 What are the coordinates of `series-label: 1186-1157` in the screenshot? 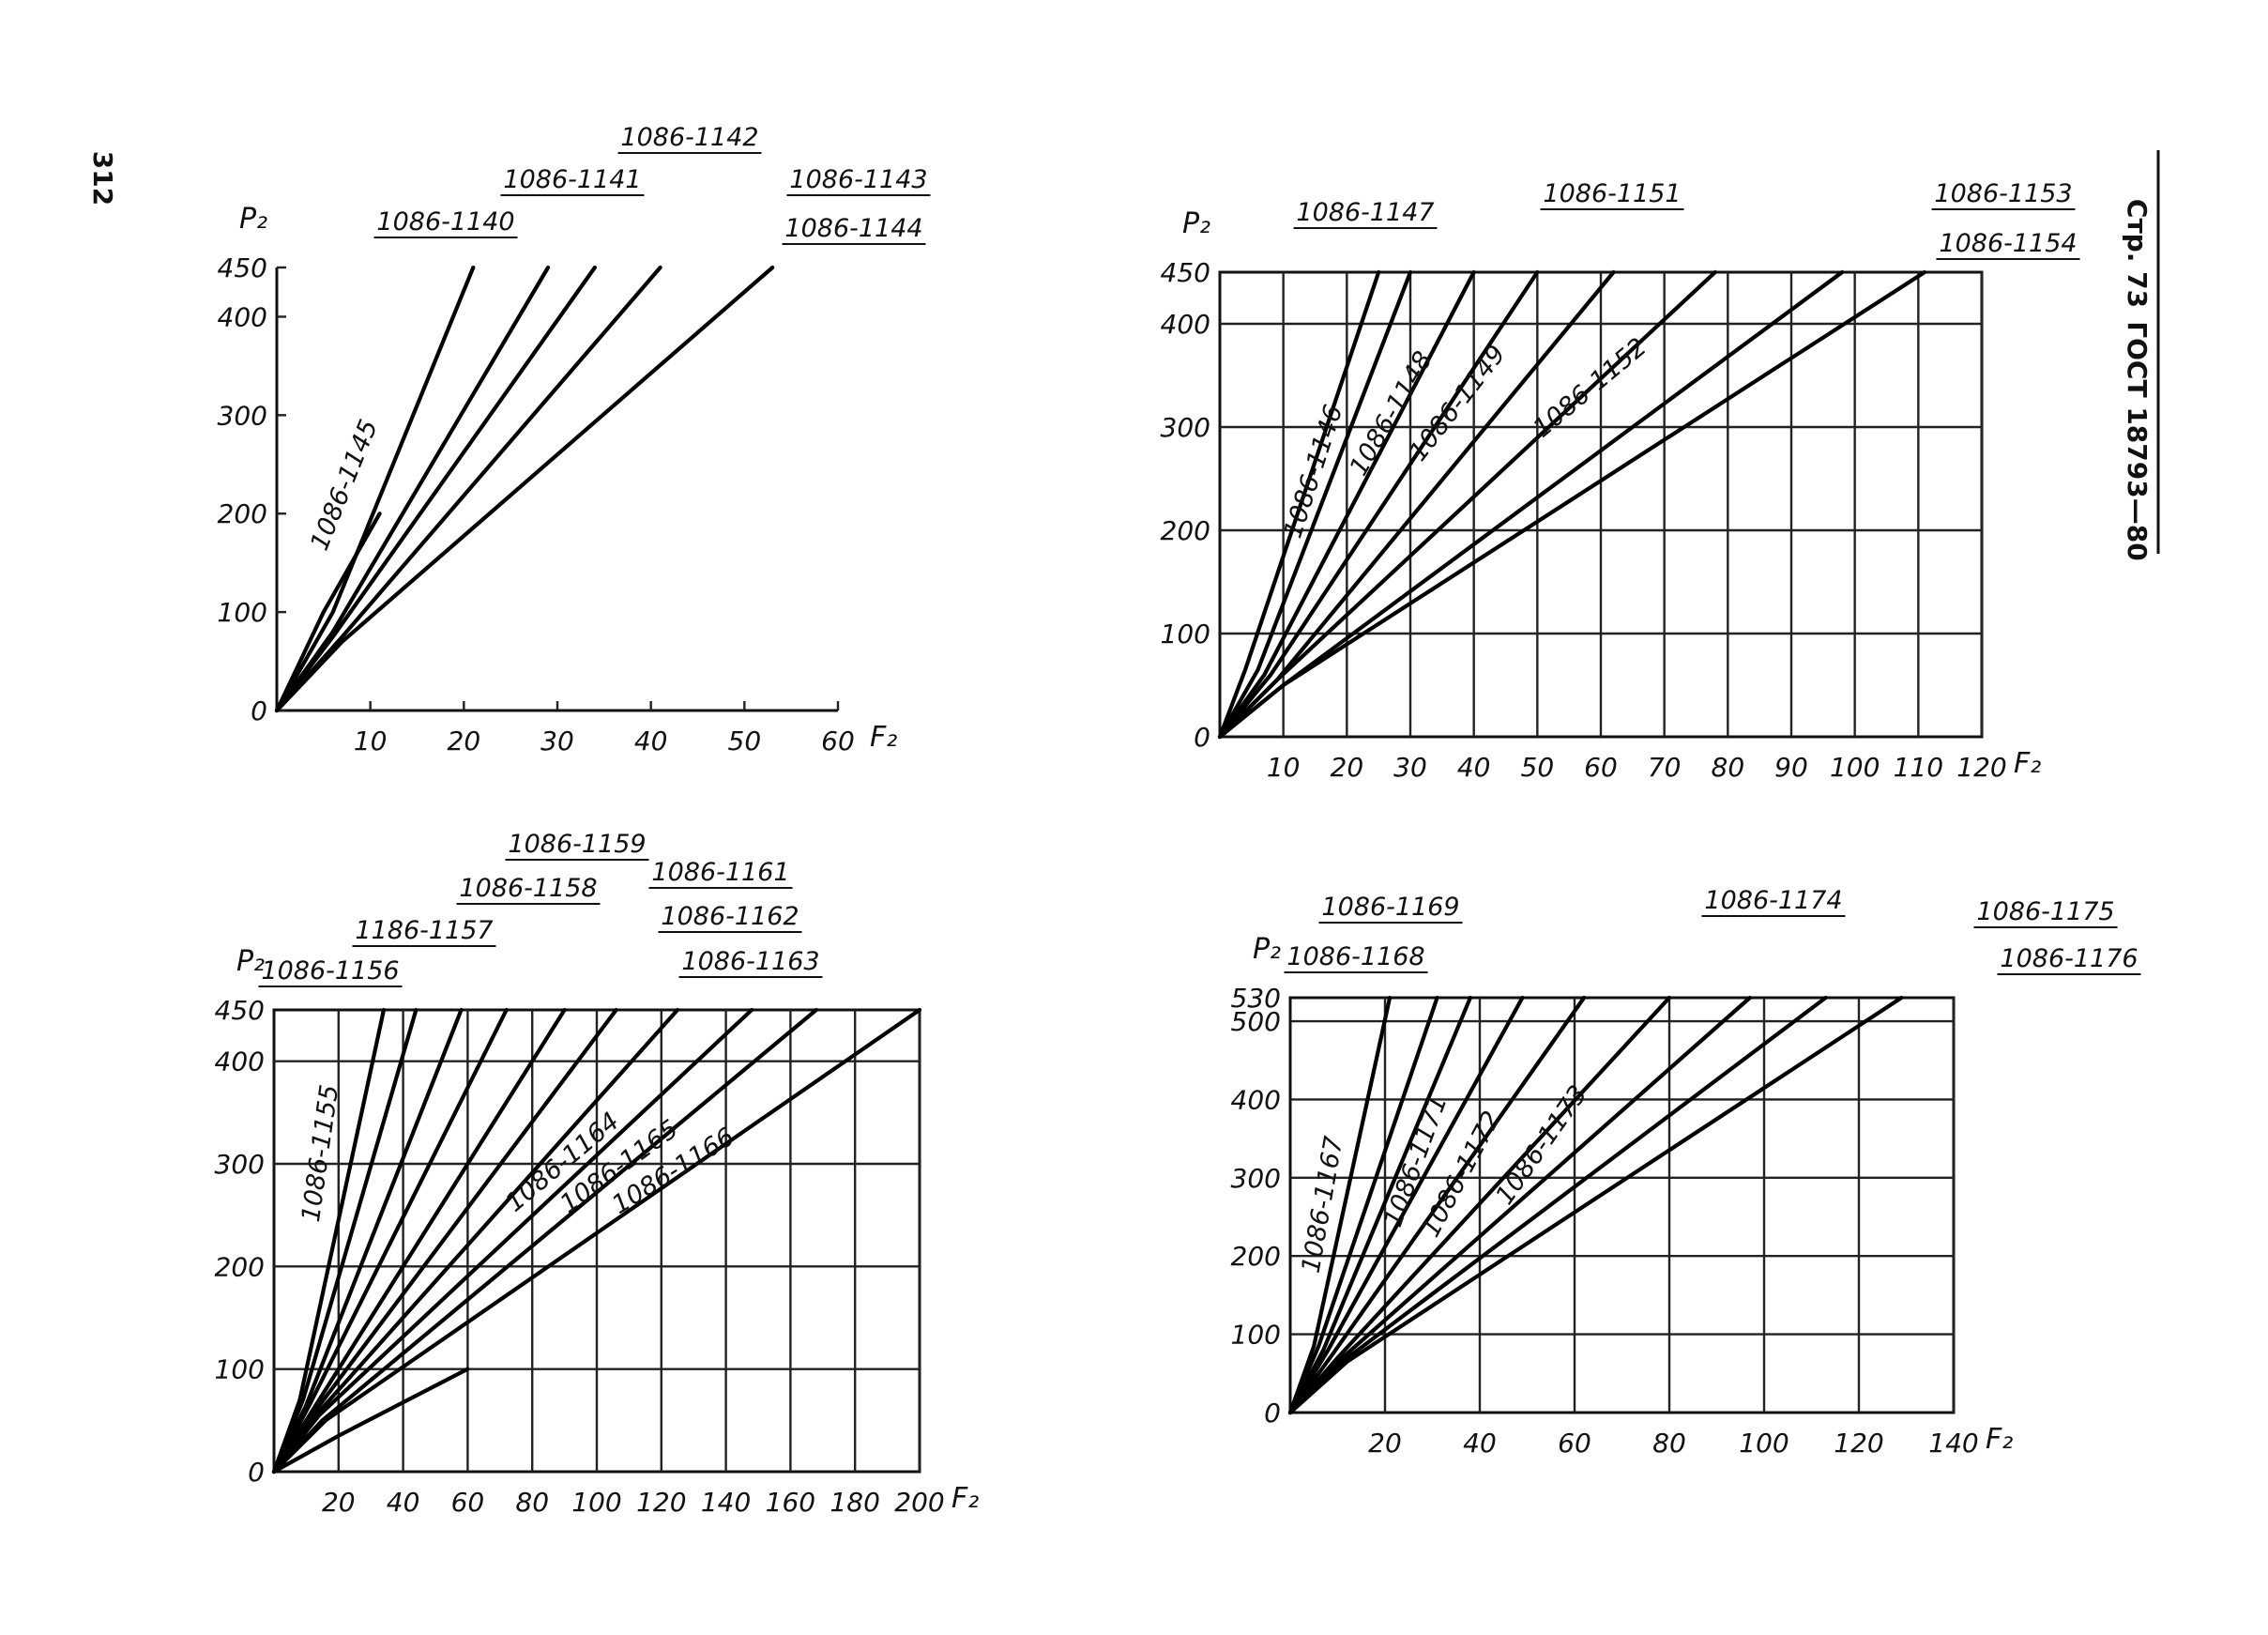 It's located at (424, 931).